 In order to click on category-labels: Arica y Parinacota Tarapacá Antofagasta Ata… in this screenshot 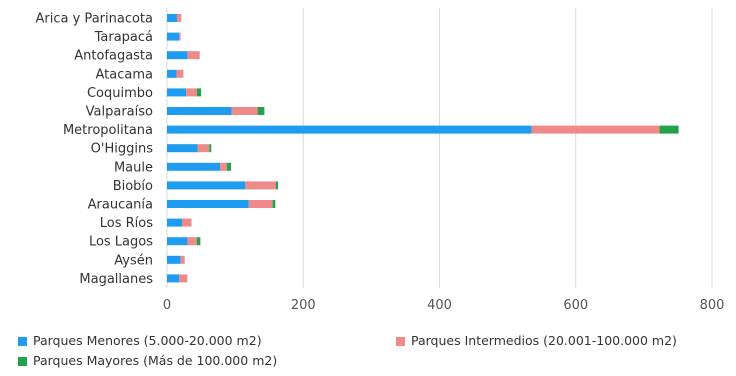, I will do `click(95, 149)`.